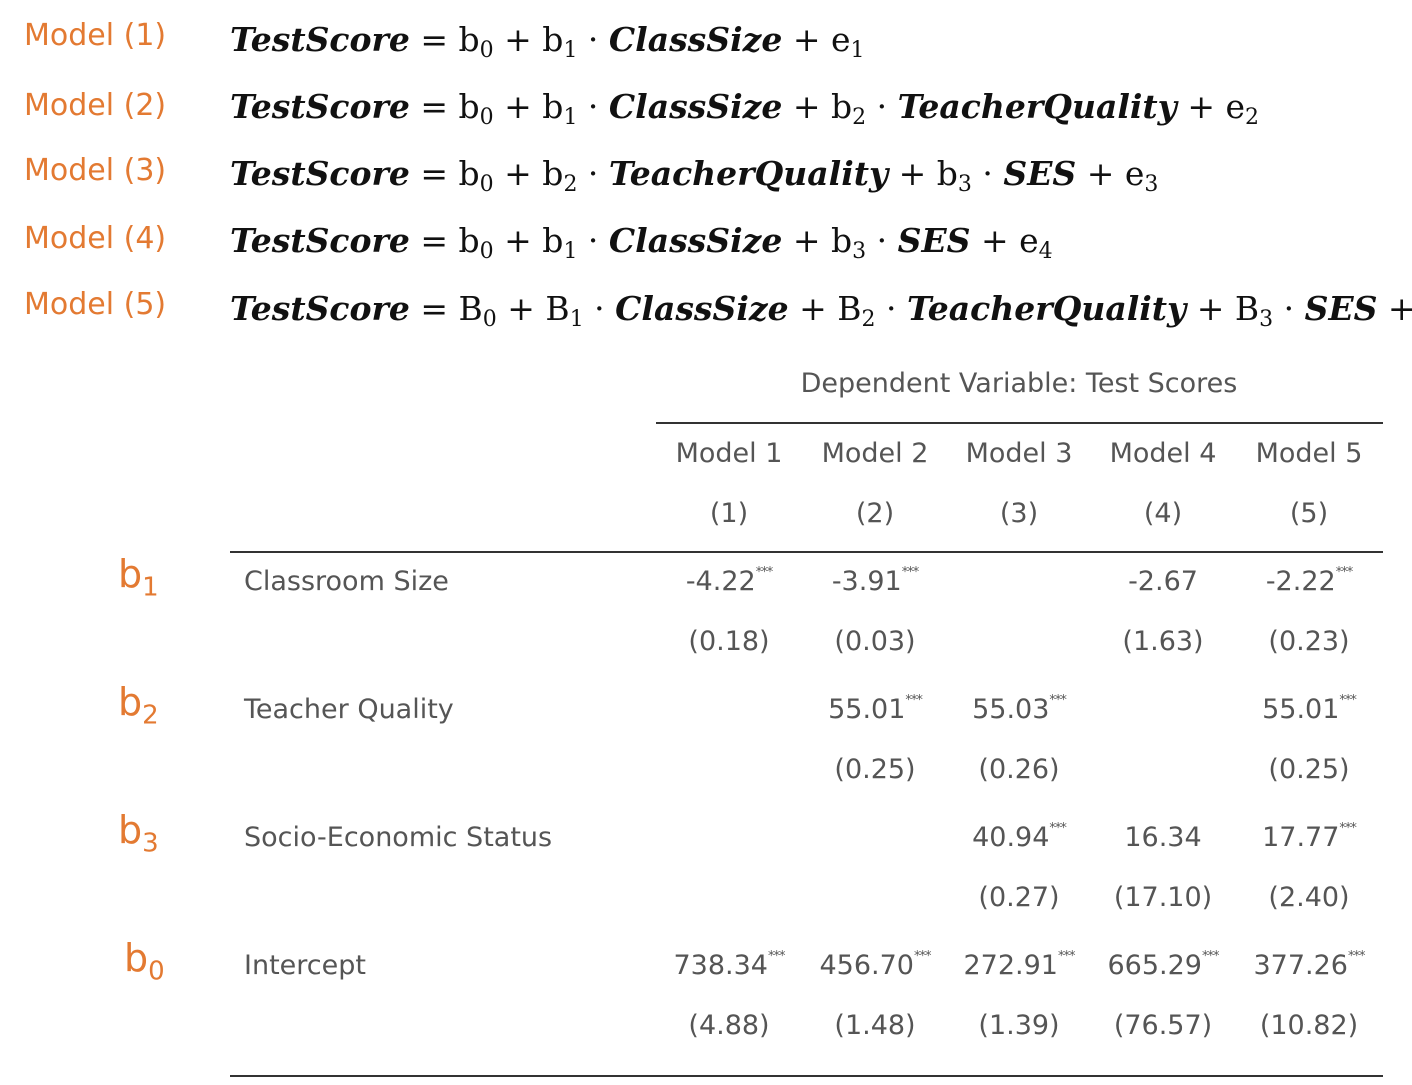 The image size is (1412, 1085). Describe the element at coordinates (1309, 1025) in the screenshot. I see `standard-error: (10.82)` at that location.